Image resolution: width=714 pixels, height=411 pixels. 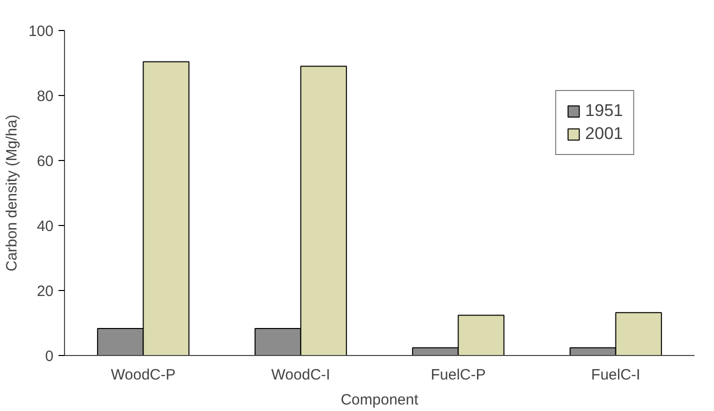 What do you see at coordinates (45, 226) in the screenshot?
I see `y-tick-label: 40` at bounding box center [45, 226].